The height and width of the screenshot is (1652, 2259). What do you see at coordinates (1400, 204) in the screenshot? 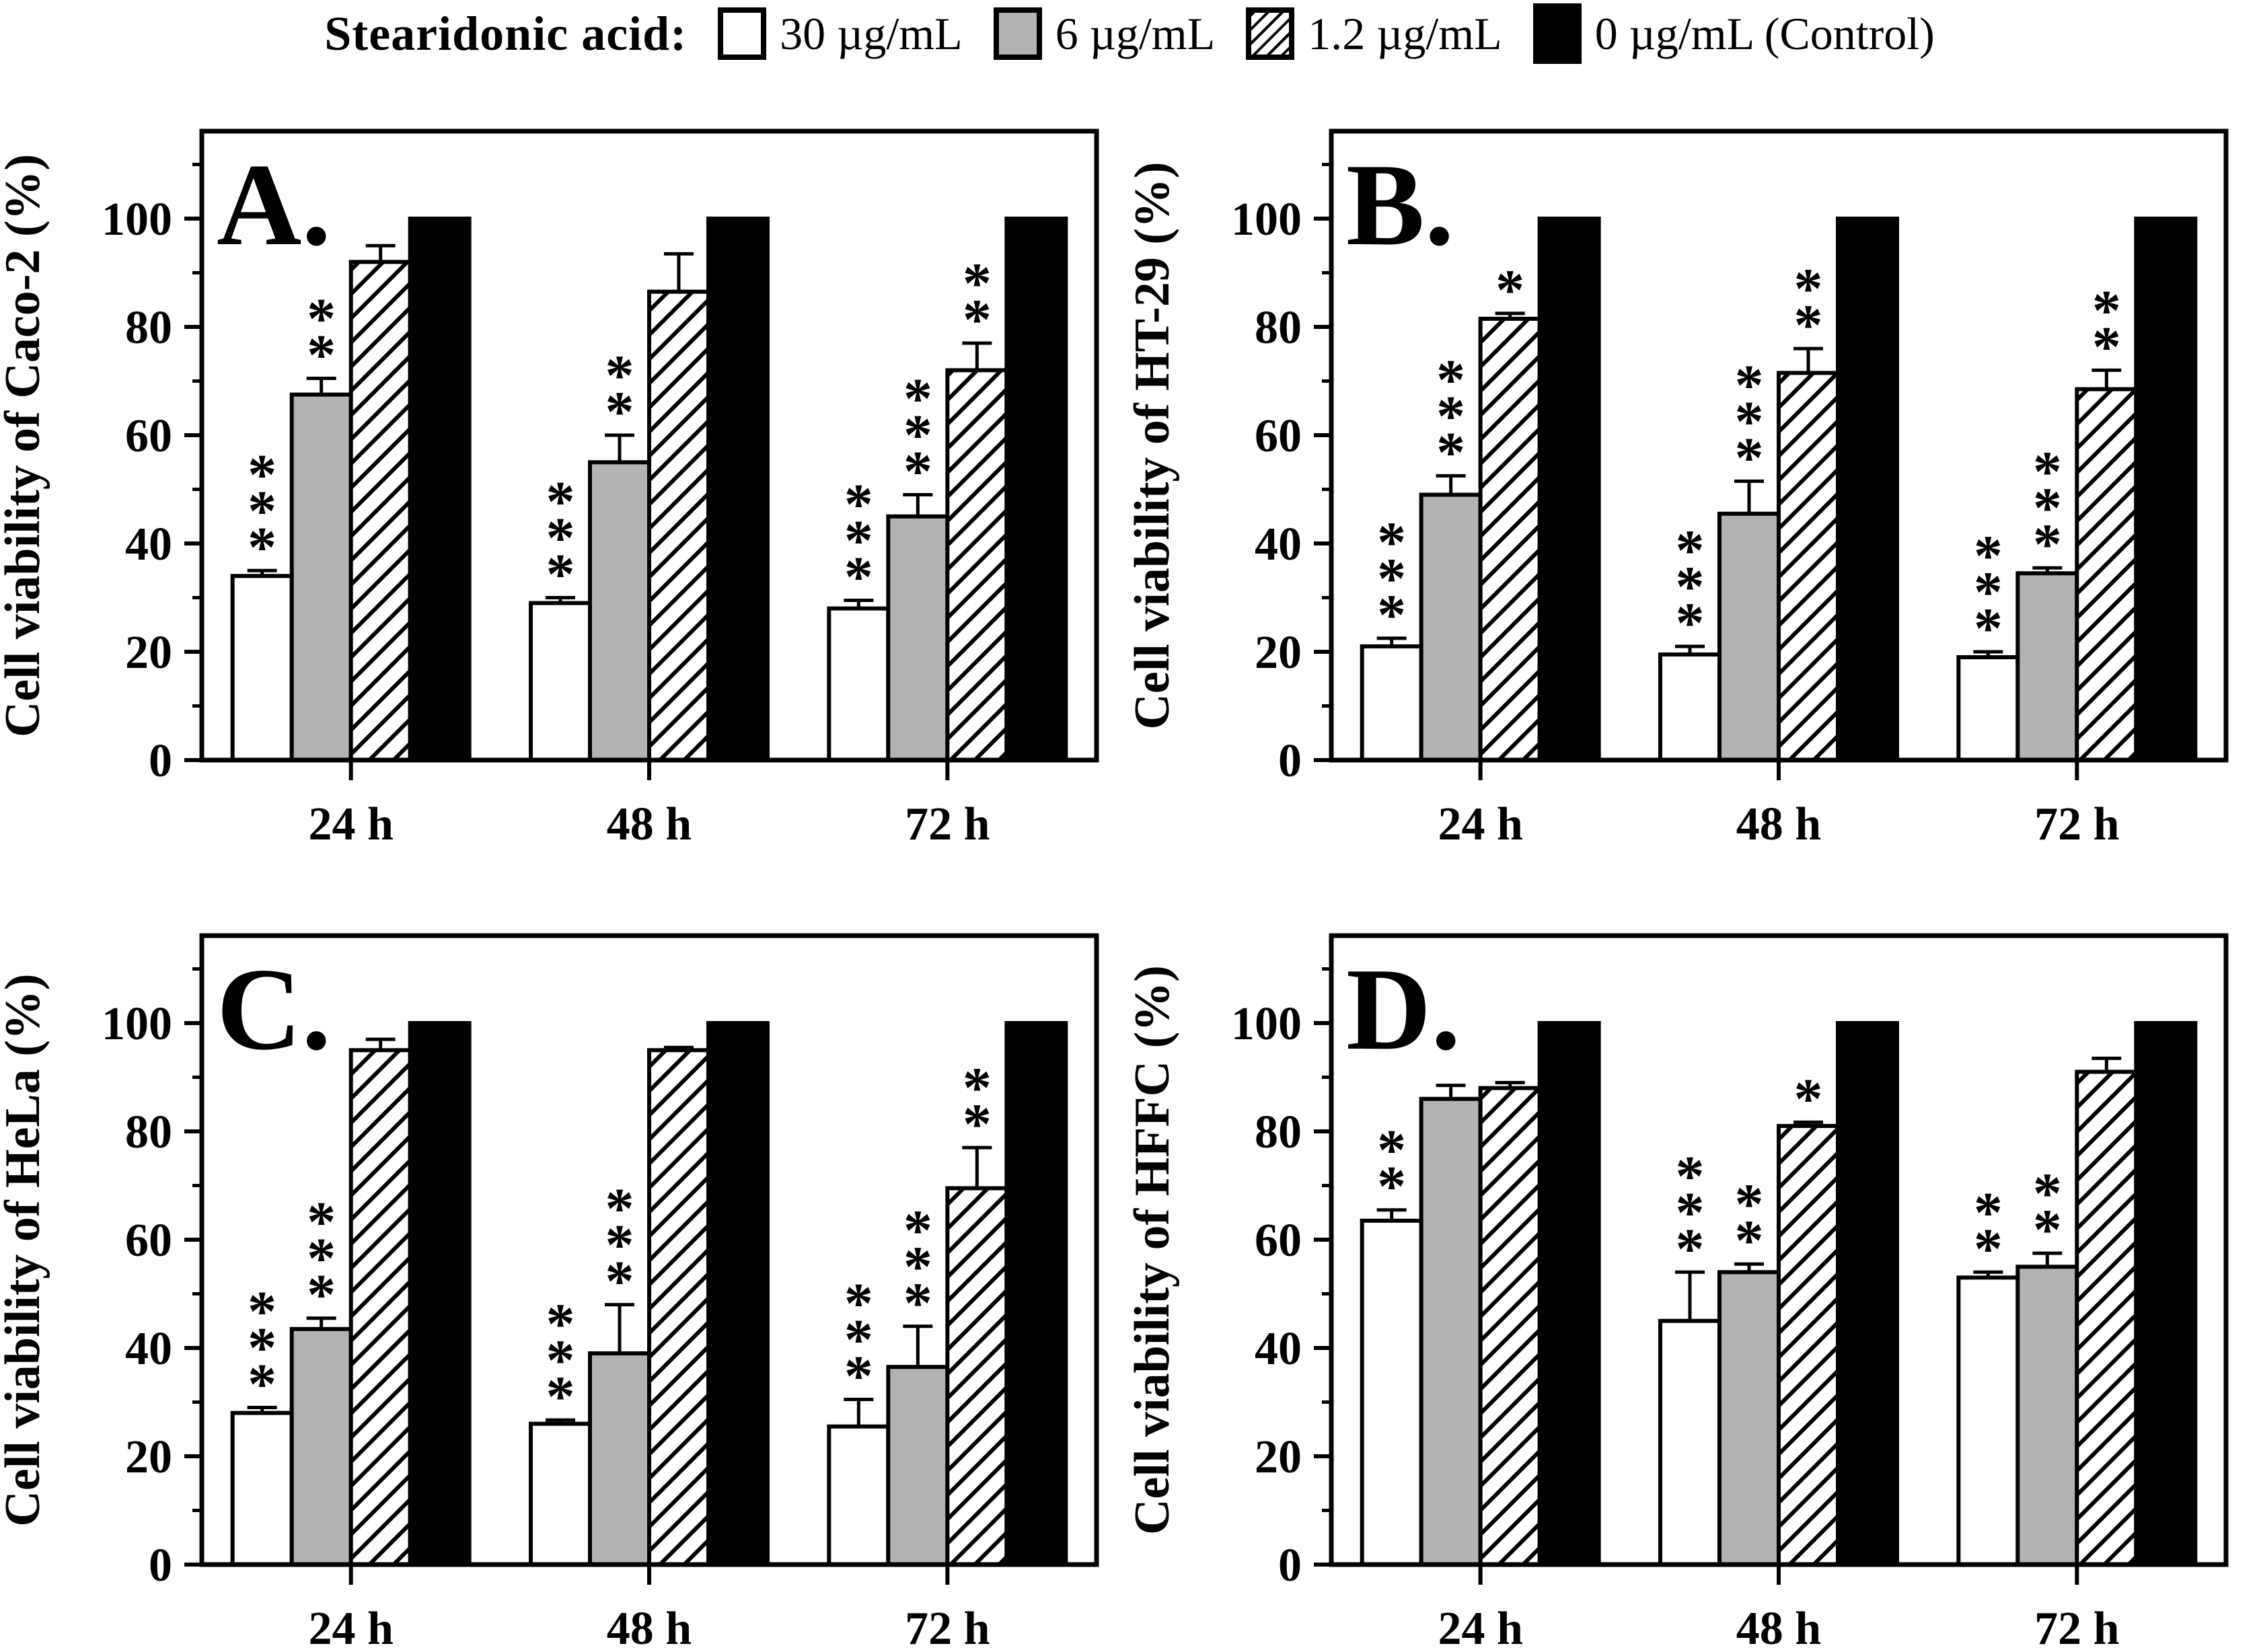
I see `panel-letter: B.` at bounding box center [1400, 204].